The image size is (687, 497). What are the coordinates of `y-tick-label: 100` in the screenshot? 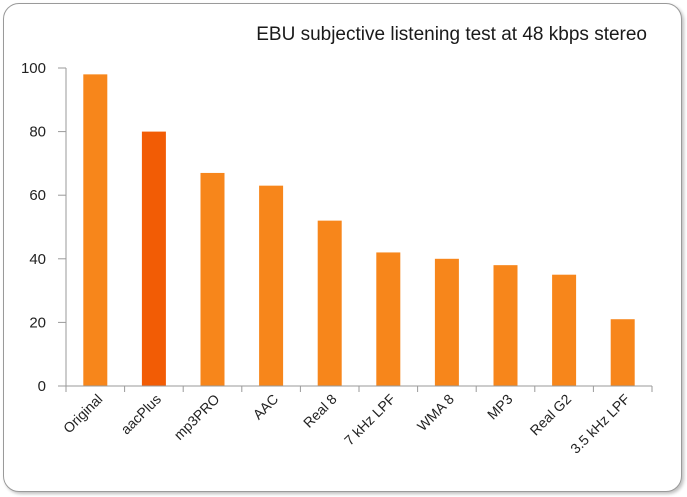 It's located at (33, 68).